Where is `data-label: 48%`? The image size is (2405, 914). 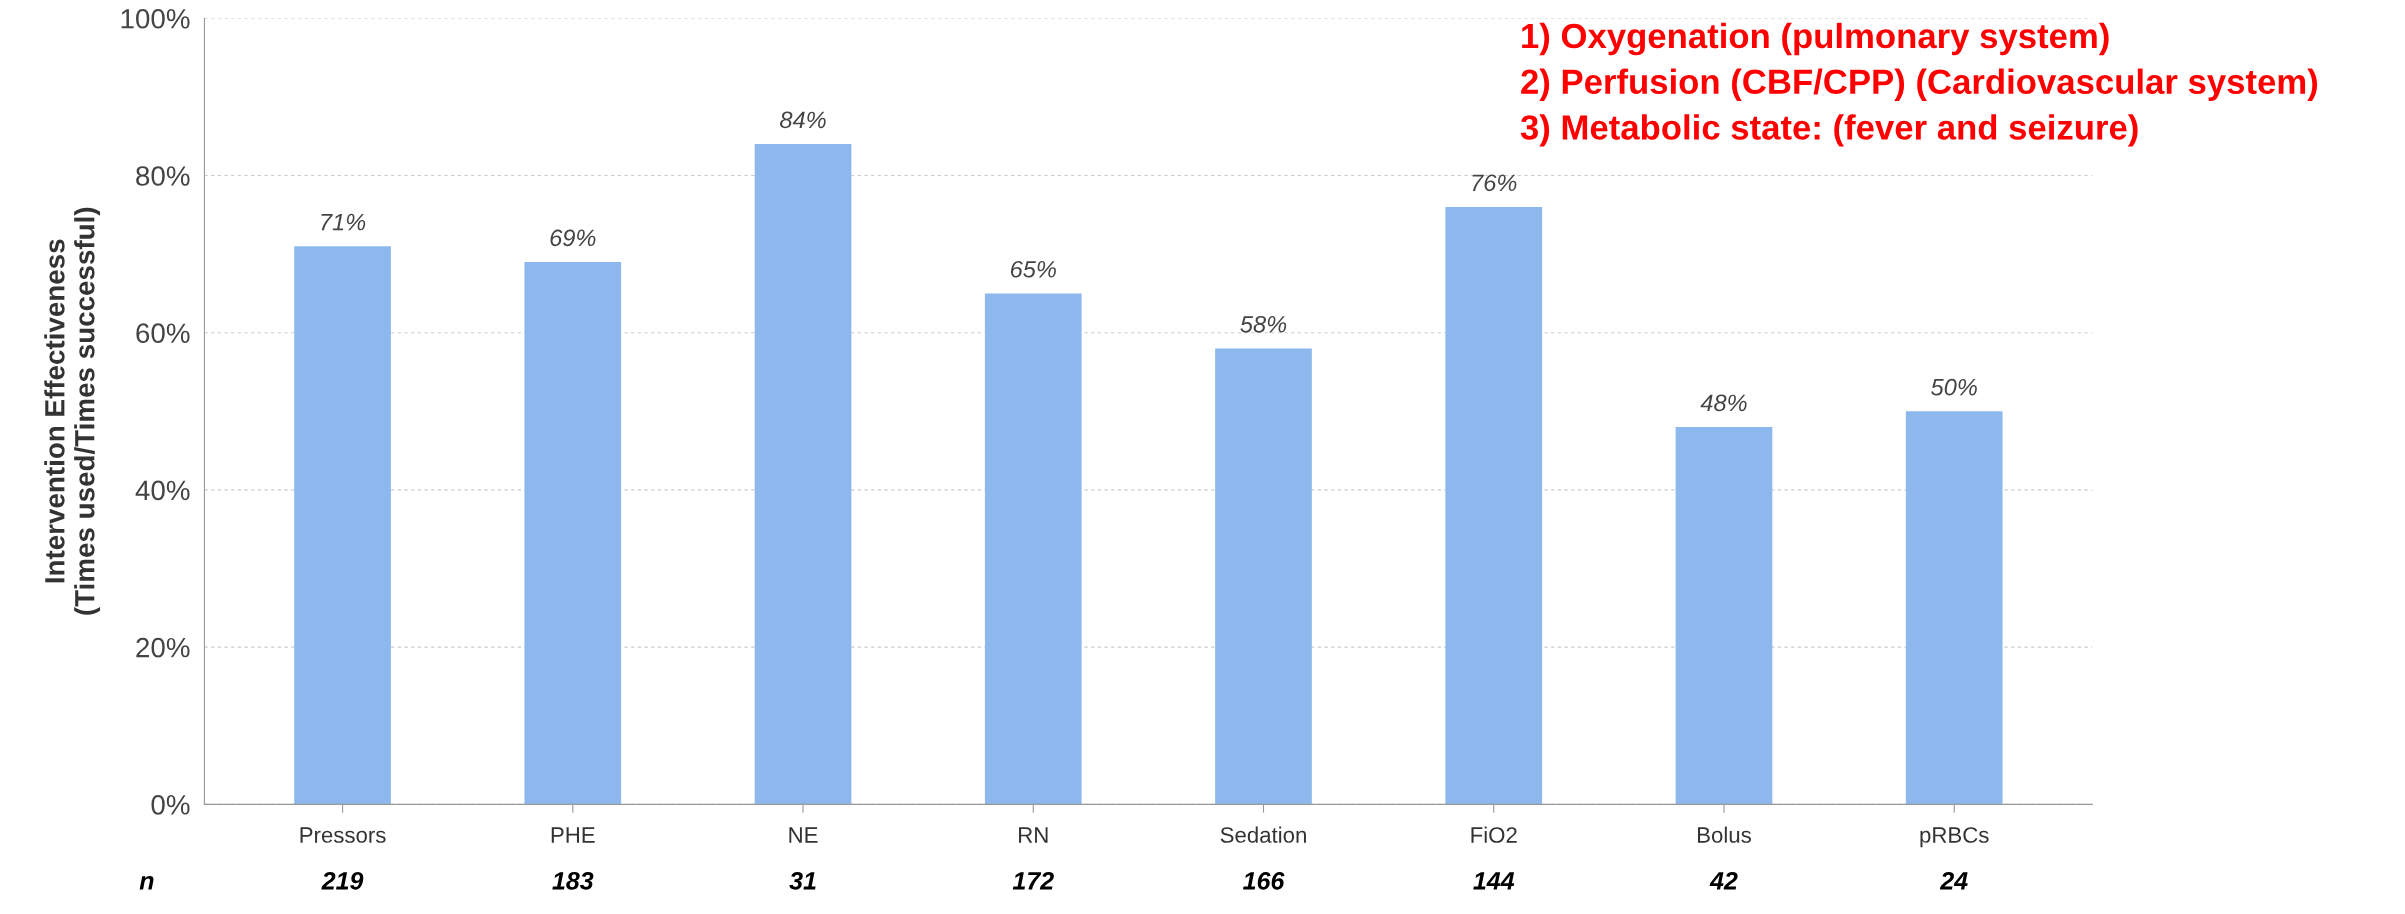 data-label: 48% is located at coordinates (1723, 403).